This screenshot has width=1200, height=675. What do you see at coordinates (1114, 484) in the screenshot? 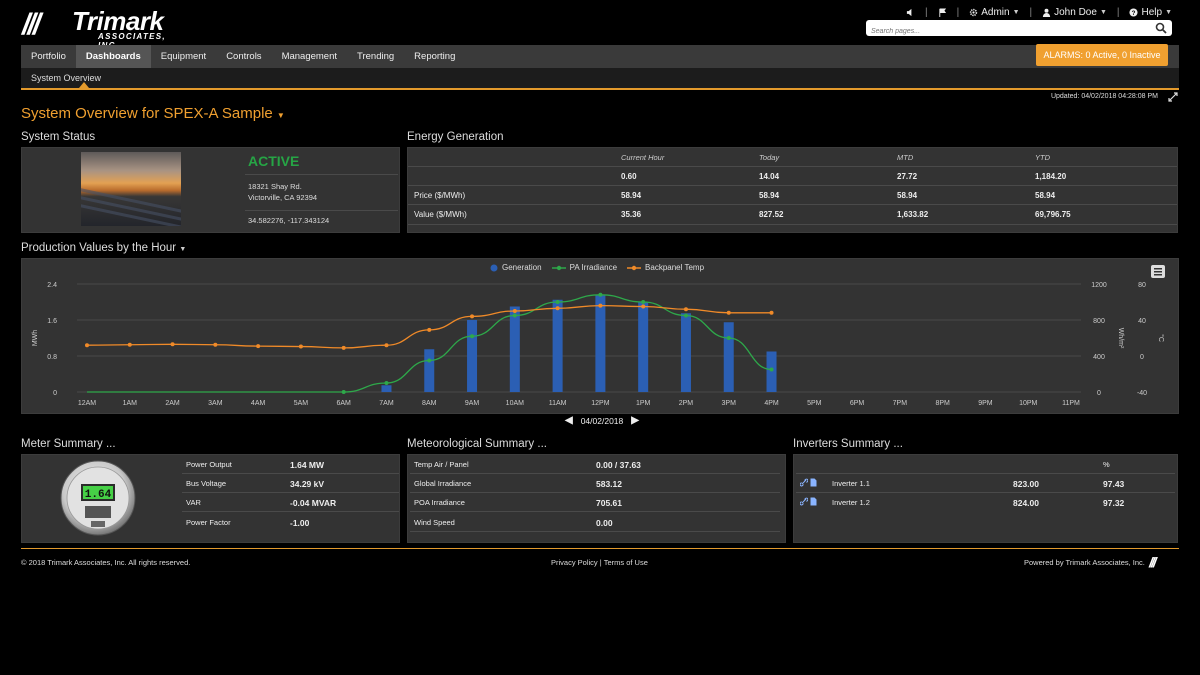
I see `inverter-pct: 97.43` at bounding box center [1114, 484].